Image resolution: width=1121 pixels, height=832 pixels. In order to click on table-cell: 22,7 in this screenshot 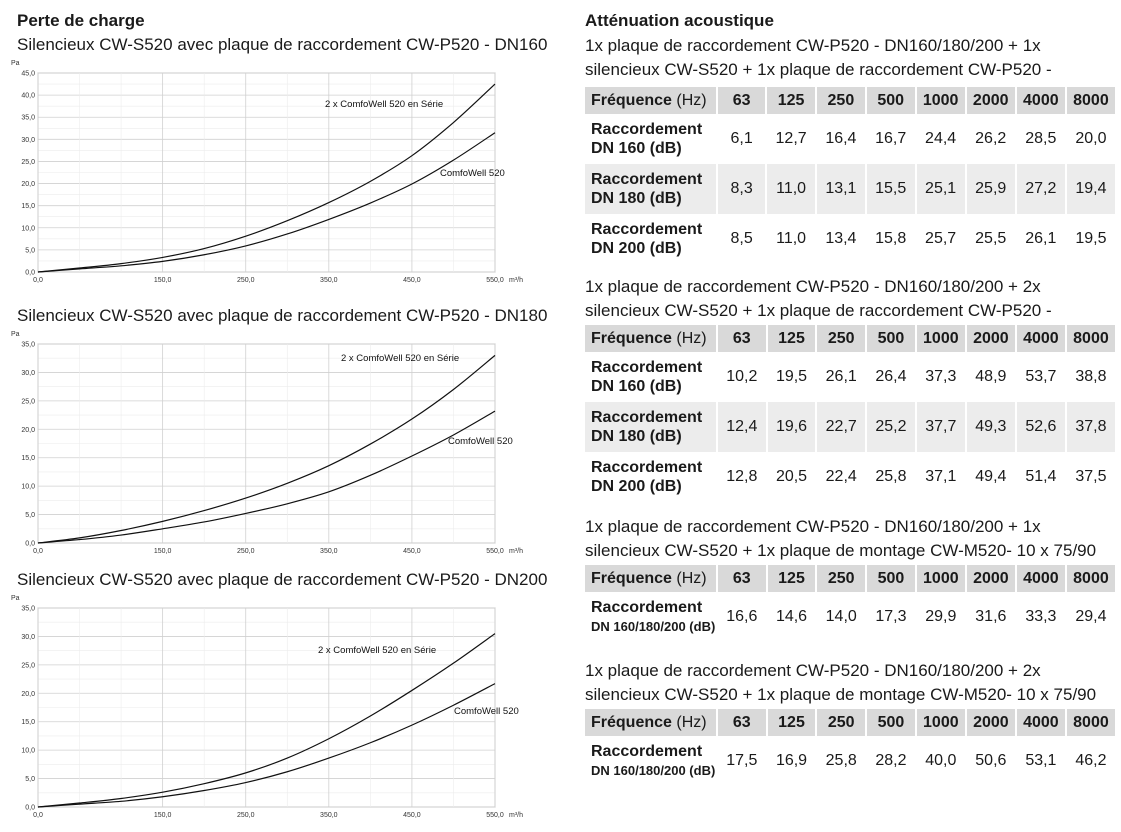, I will do `click(841, 427)`.